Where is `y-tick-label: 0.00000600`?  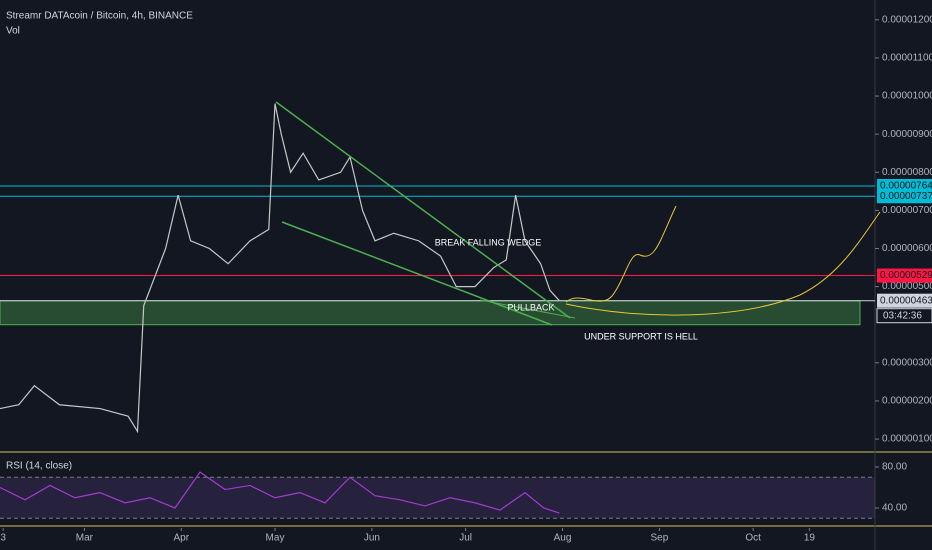
y-tick-label: 0.00000600 is located at coordinates (907, 248).